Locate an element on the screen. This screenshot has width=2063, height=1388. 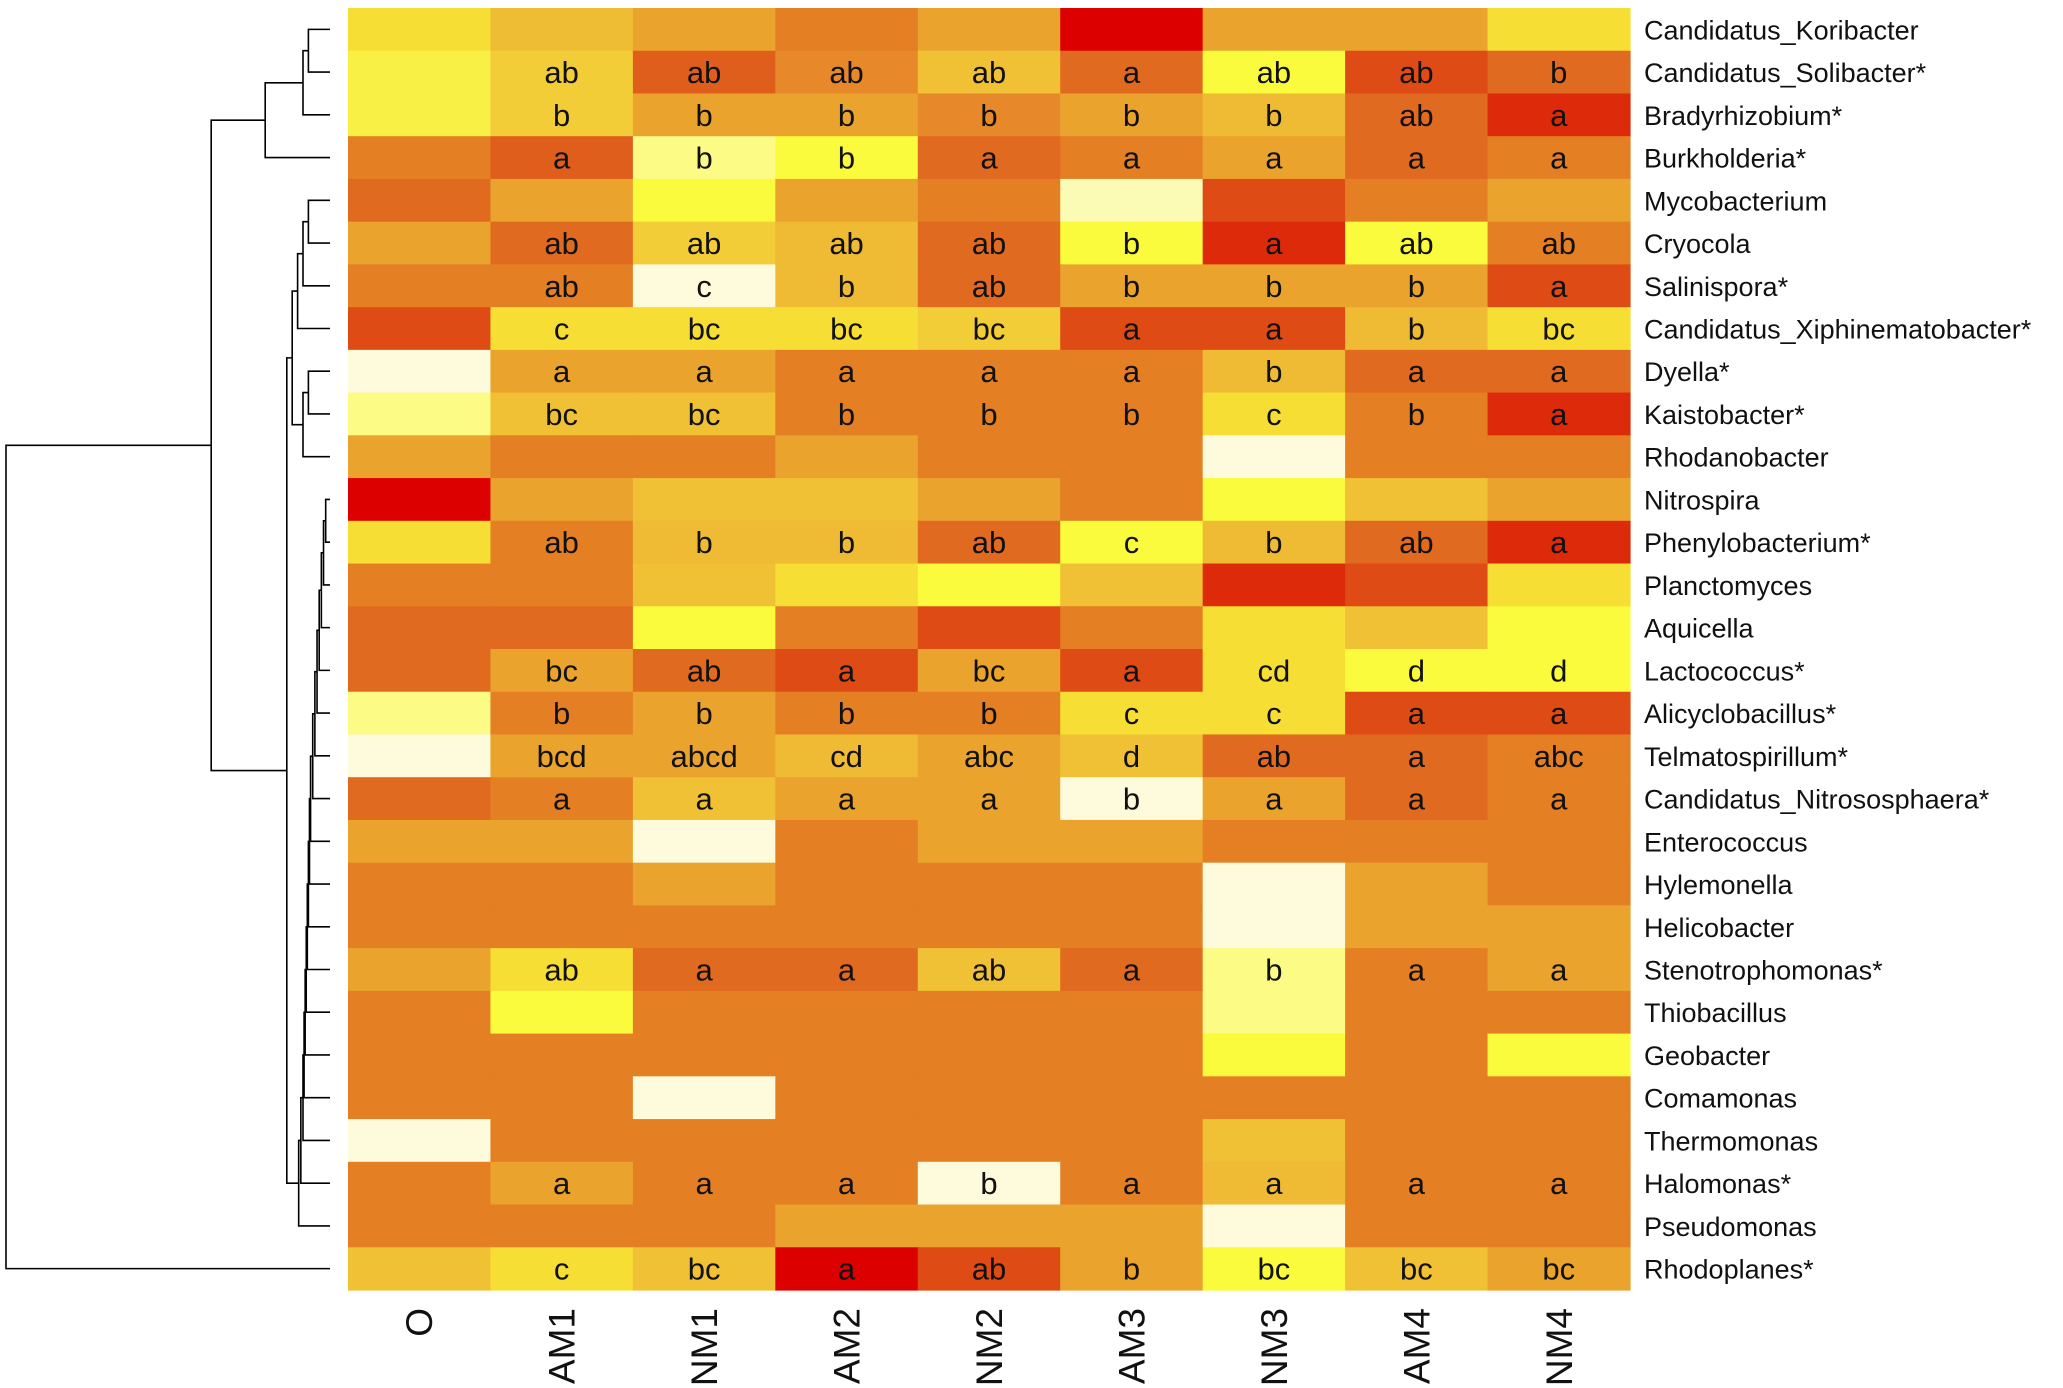
row-label: Hylemonella is located at coordinates (1719, 885).